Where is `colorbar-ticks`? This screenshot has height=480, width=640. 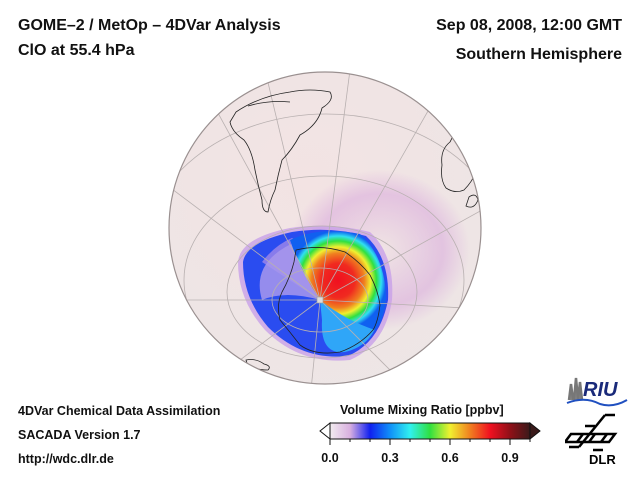 colorbar-ticks is located at coordinates (430, 442).